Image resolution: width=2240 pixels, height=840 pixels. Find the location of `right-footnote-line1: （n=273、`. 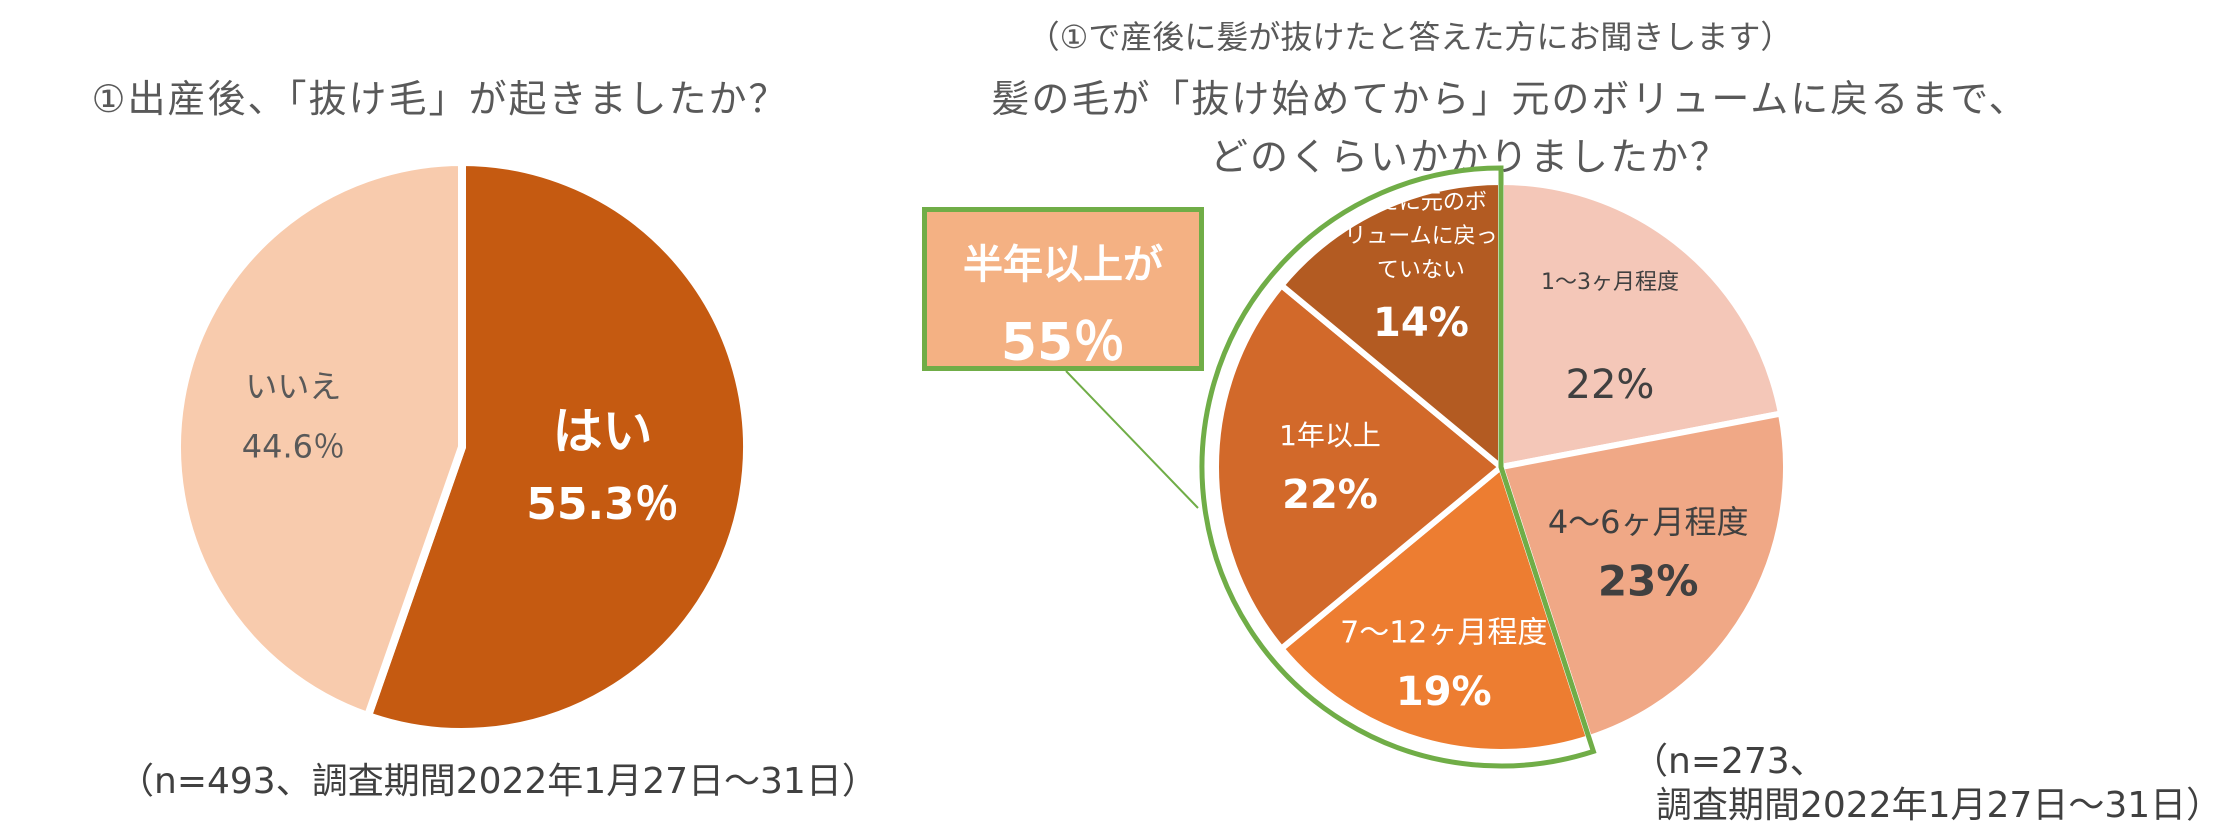

right-footnote-line1: （n=273、 is located at coordinates (1729, 761).